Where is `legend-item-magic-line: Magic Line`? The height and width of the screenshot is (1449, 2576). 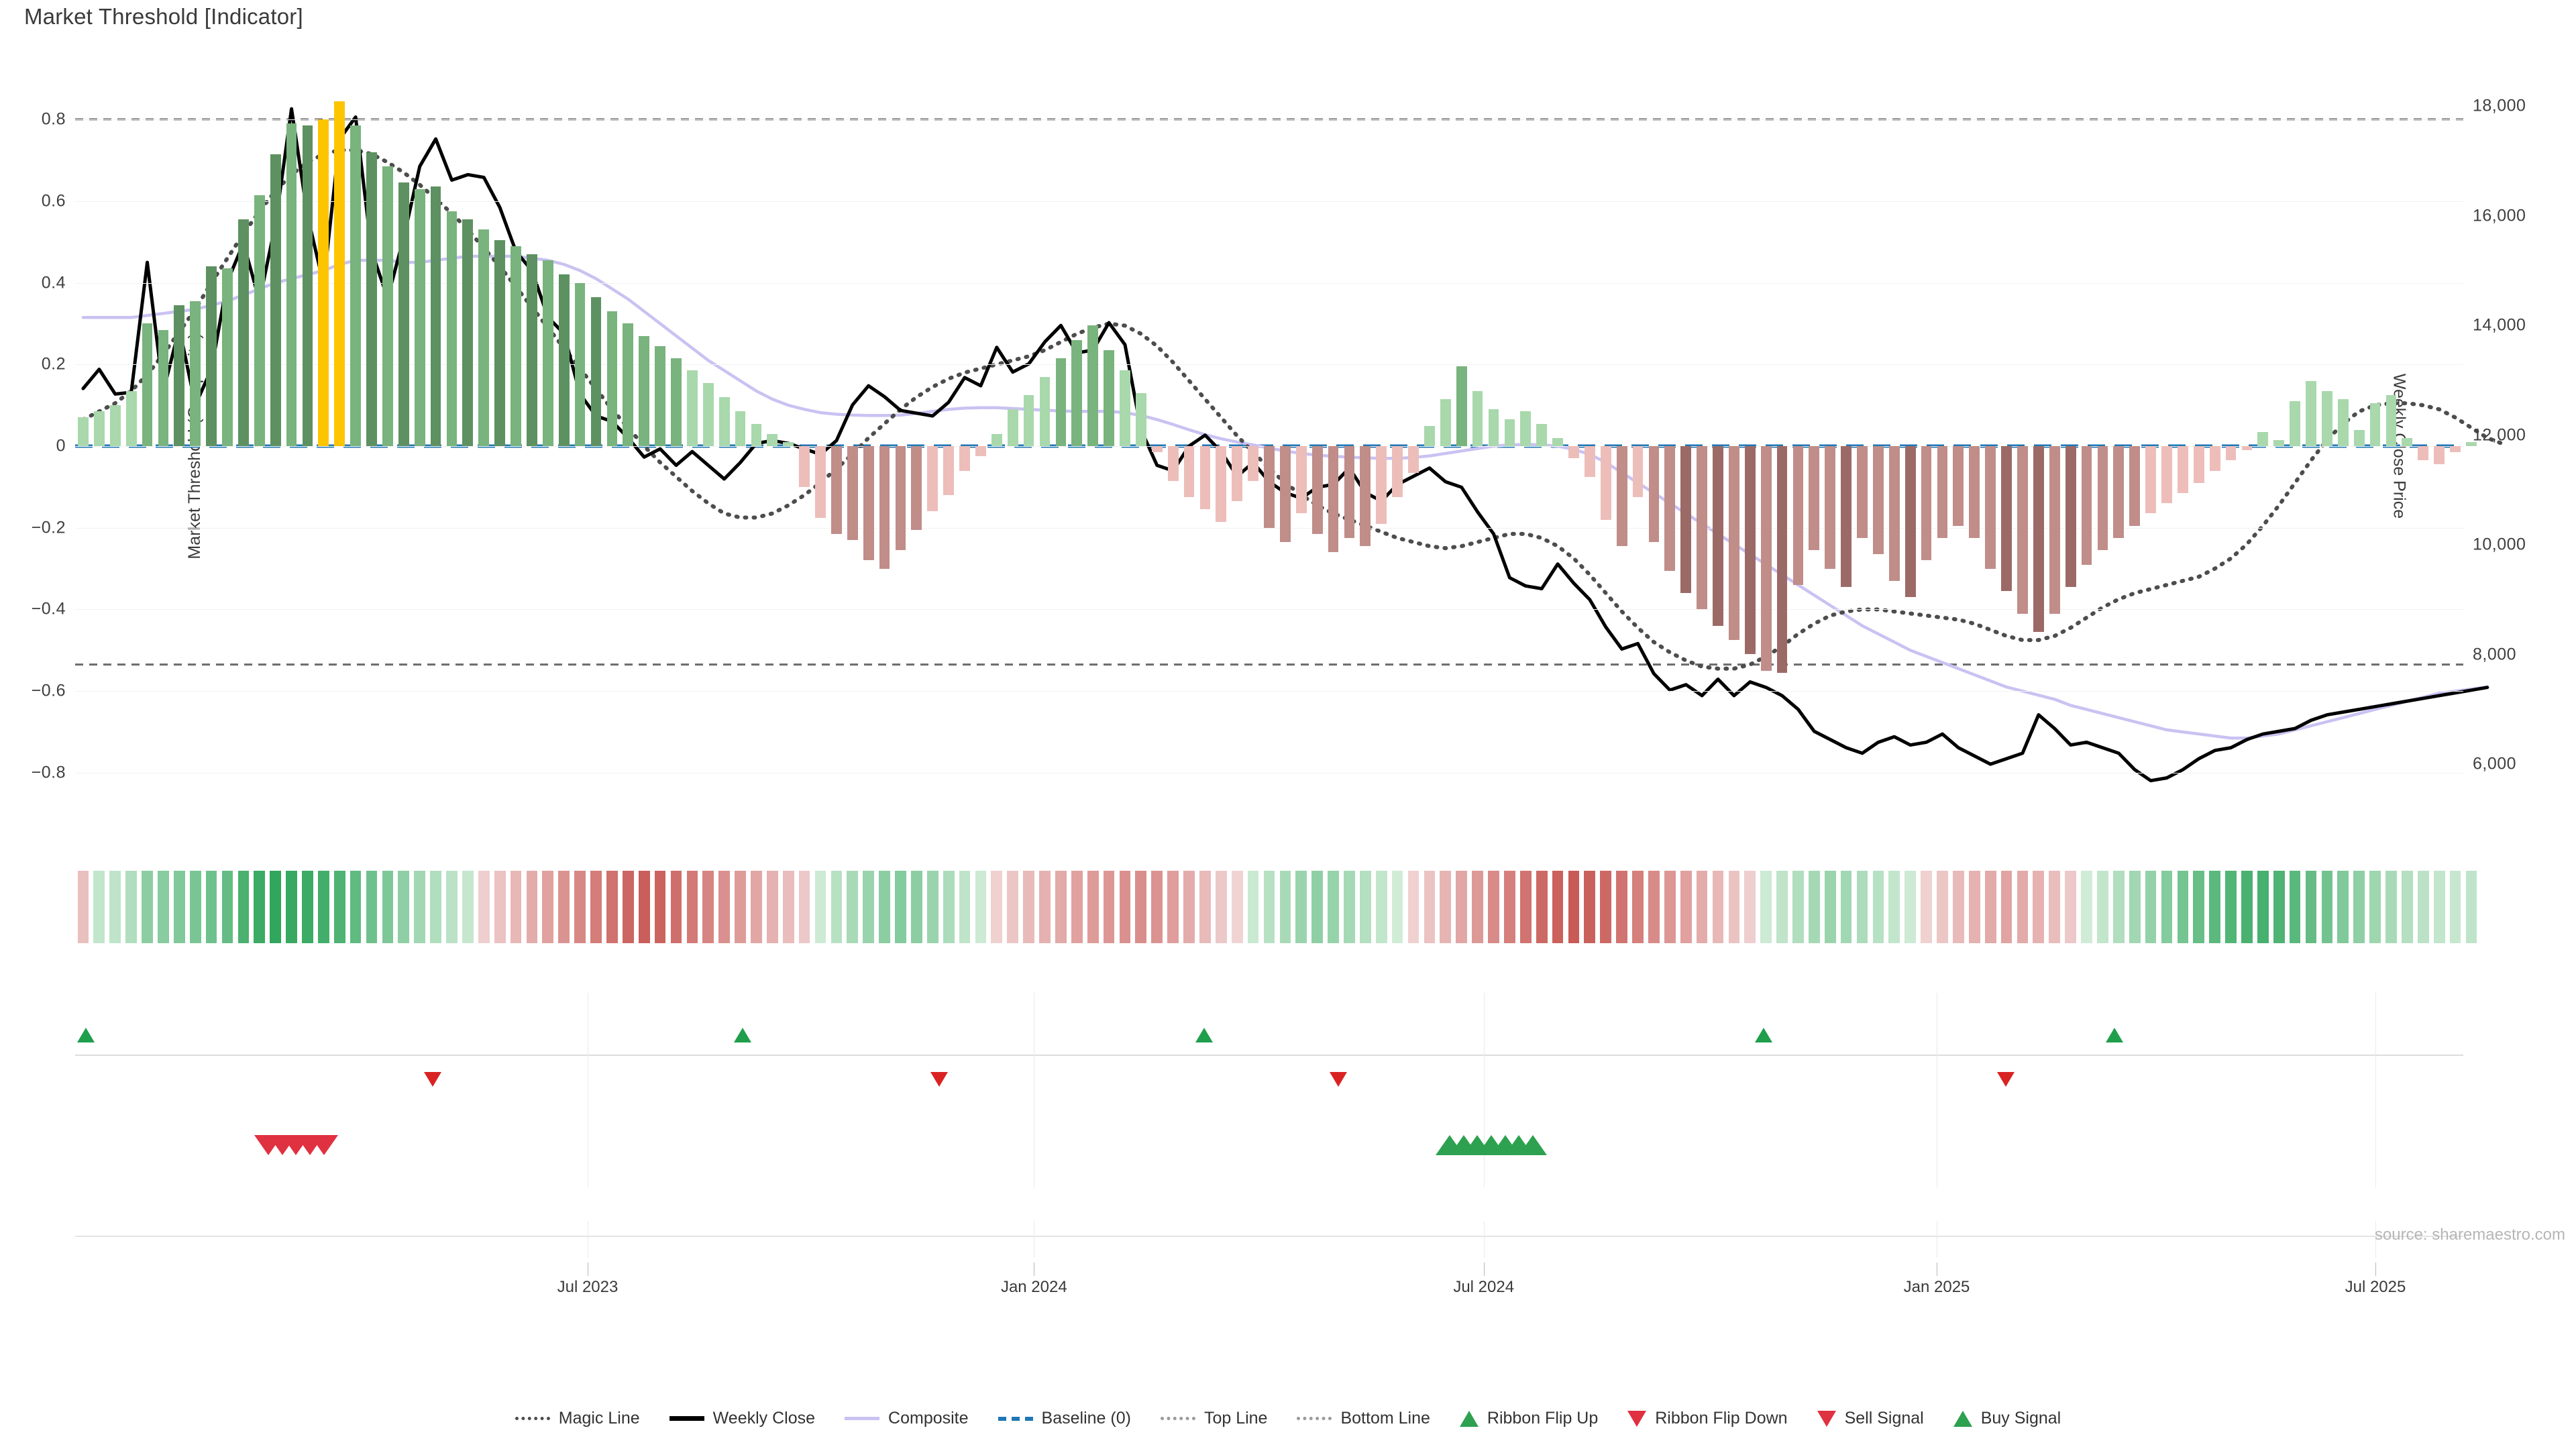
legend-item-magic-line: Magic Line is located at coordinates (577, 1418).